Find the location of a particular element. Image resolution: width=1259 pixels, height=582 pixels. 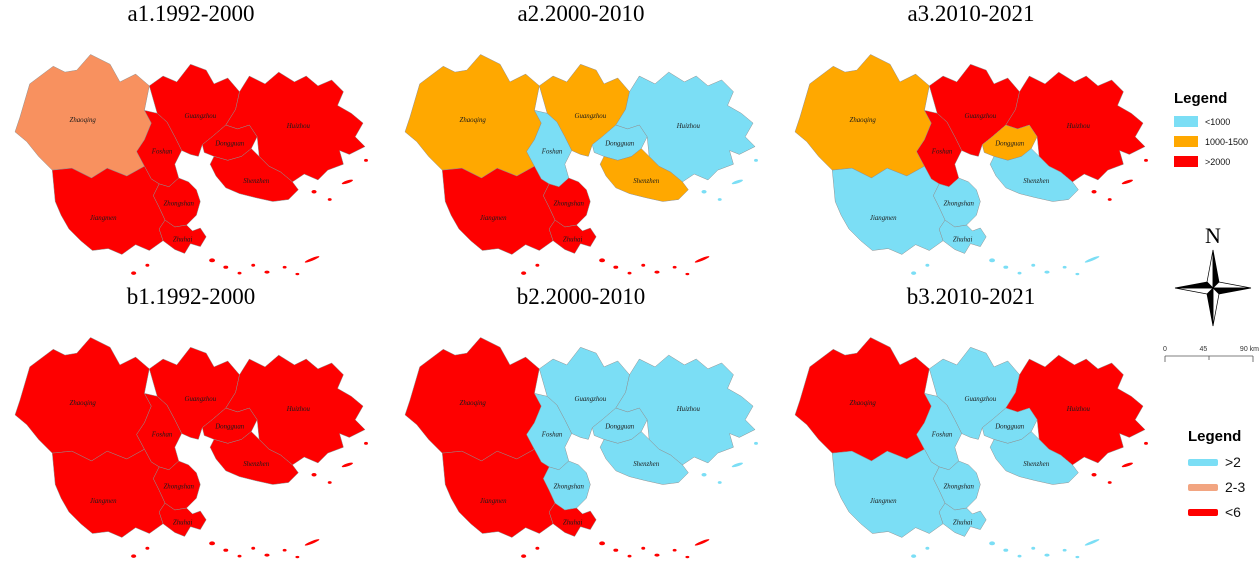

legend-item: >2000 is located at coordinates (1216, 161).